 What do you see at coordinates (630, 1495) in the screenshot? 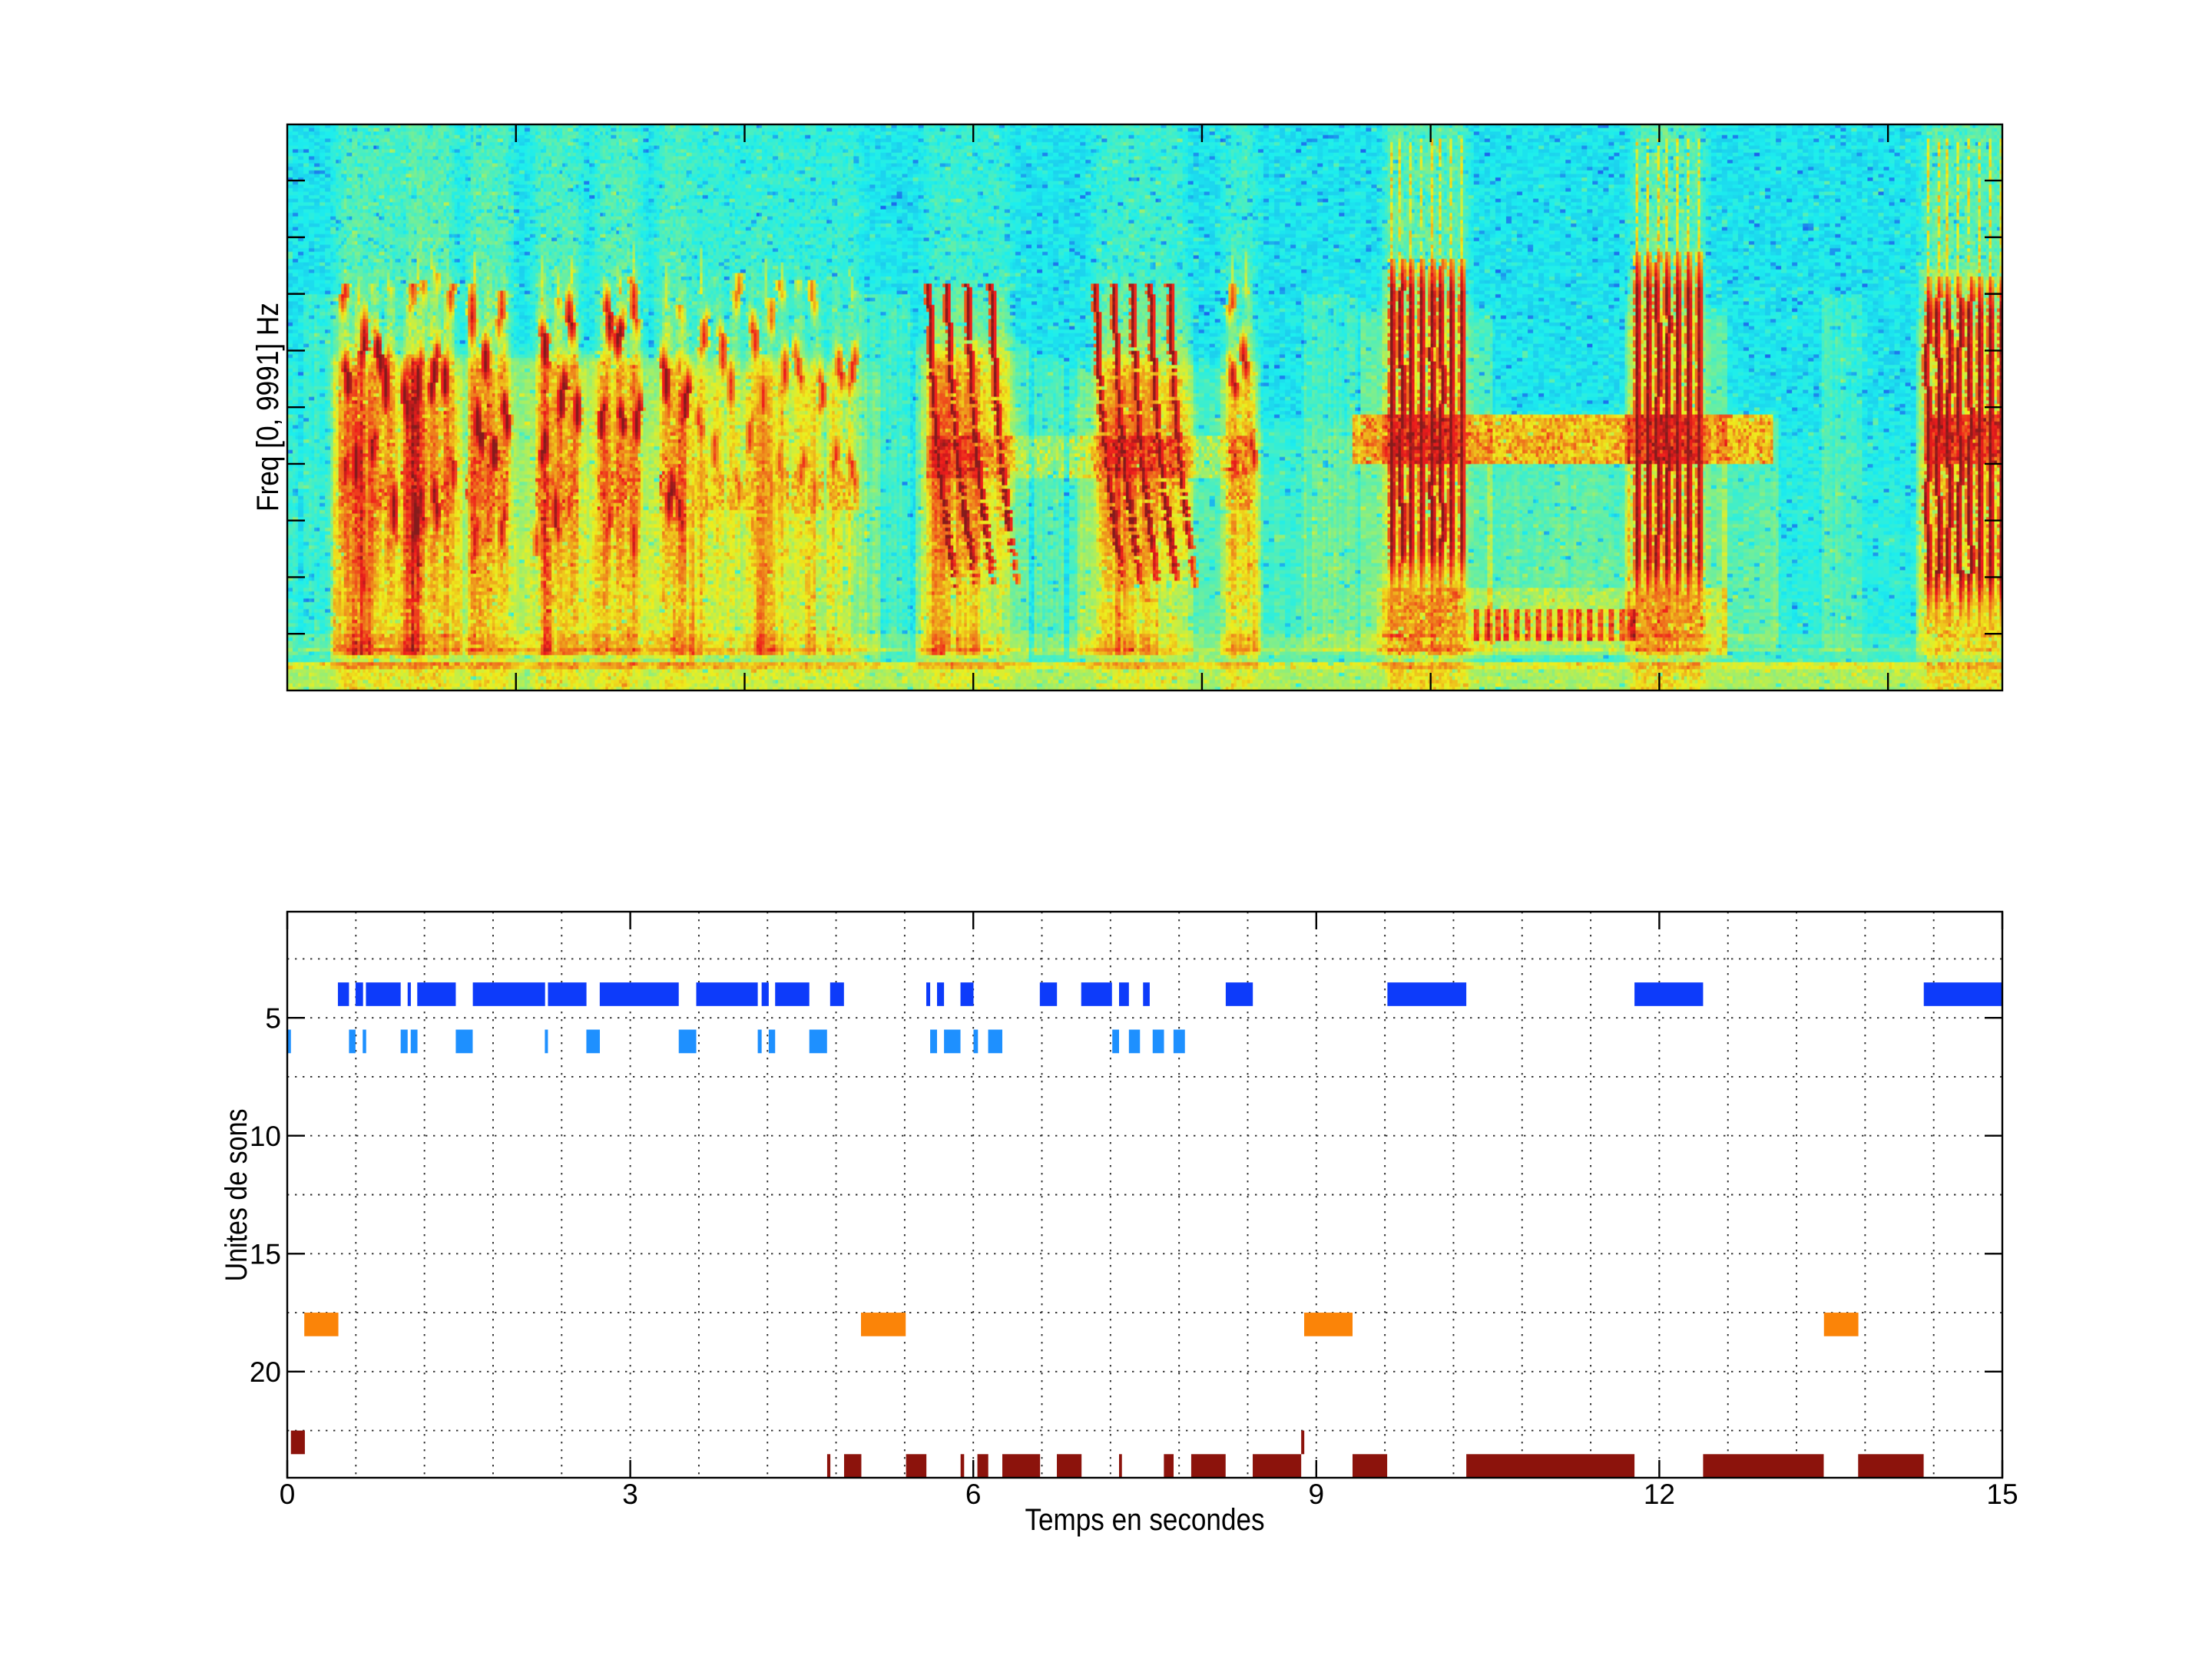
I see `x-tick-label: 3` at bounding box center [630, 1495].